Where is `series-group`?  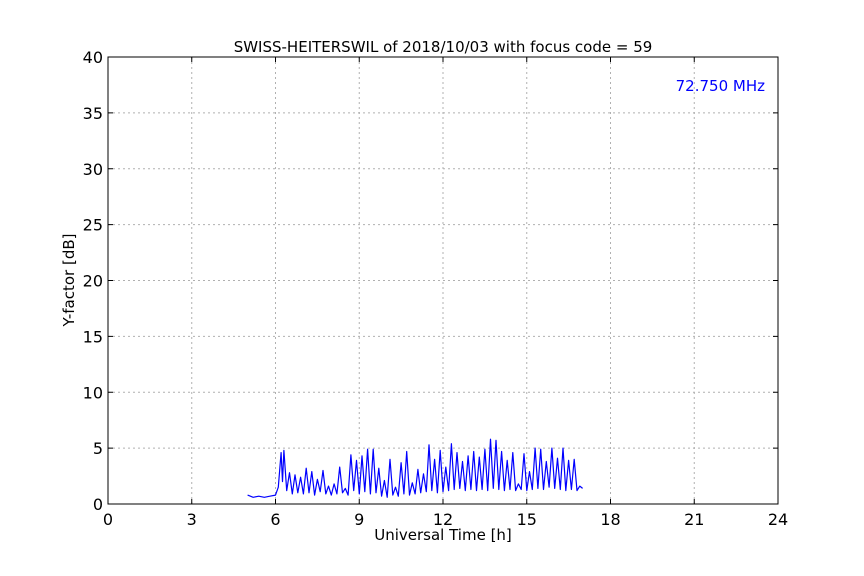
series-group is located at coordinates (415, 468).